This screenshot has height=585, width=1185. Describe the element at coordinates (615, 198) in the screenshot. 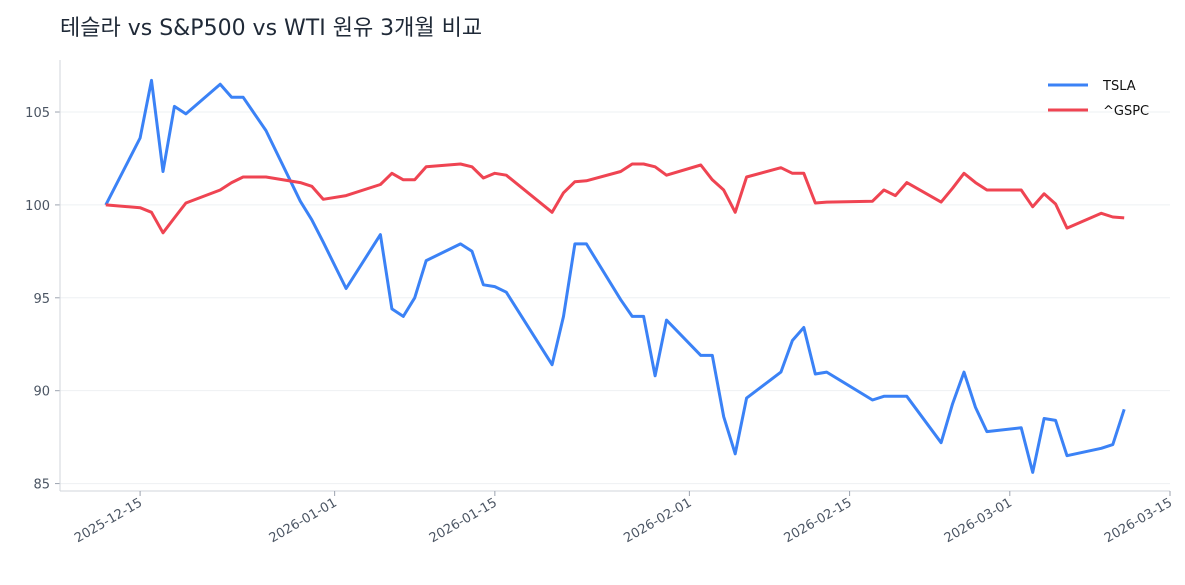

I see `series-line-gspc` at that location.